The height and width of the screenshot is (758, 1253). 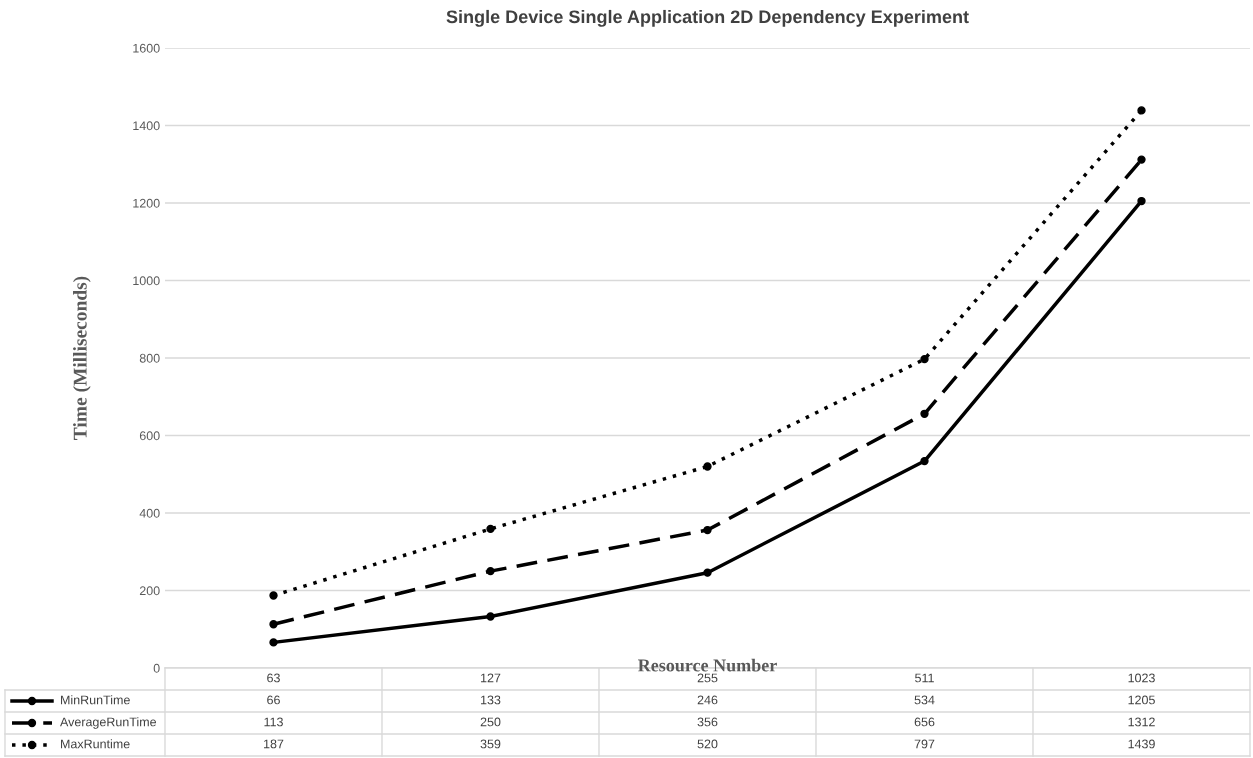 What do you see at coordinates (149, 513) in the screenshot?
I see `y-tick-label: 400` at bounding box center [149, 513].